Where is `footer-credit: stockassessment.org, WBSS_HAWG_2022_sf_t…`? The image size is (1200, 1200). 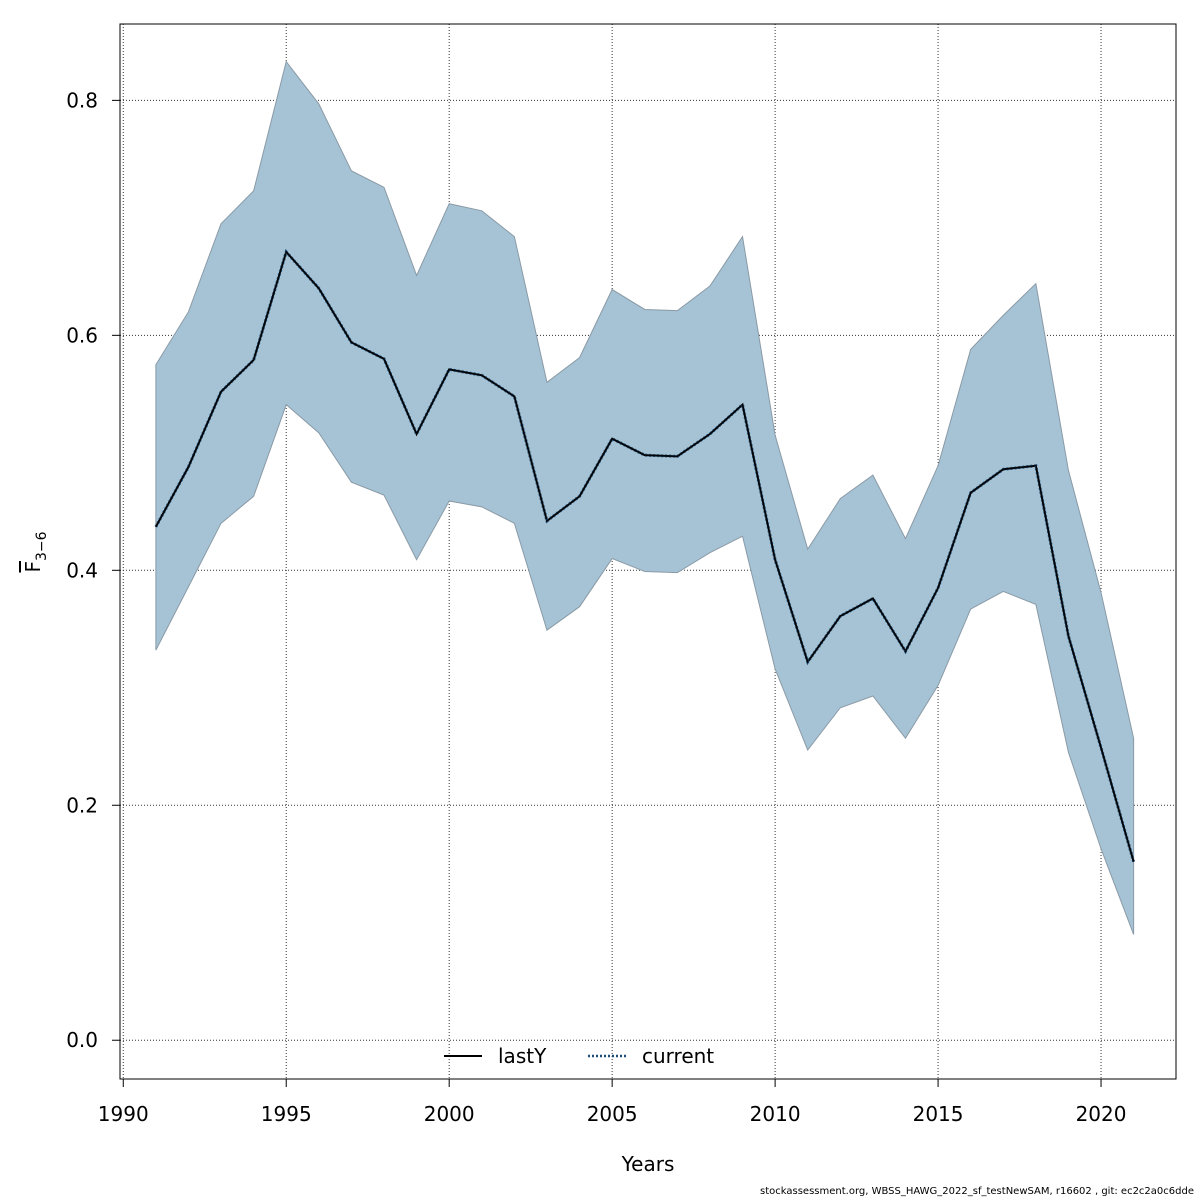
footer-credit: stockassessment.org, WBSS_HAWG_2022_sf_t… is located at coordinates (977, 1191).